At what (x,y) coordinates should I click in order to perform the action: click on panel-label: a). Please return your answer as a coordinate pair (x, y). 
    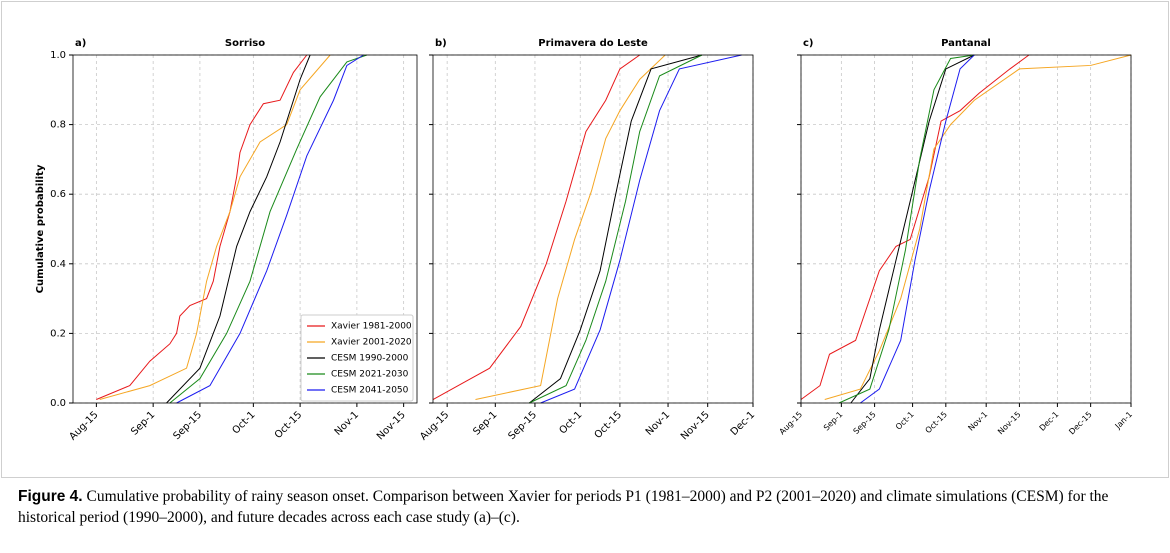
    Looking at the image, I should click on (80, 43).